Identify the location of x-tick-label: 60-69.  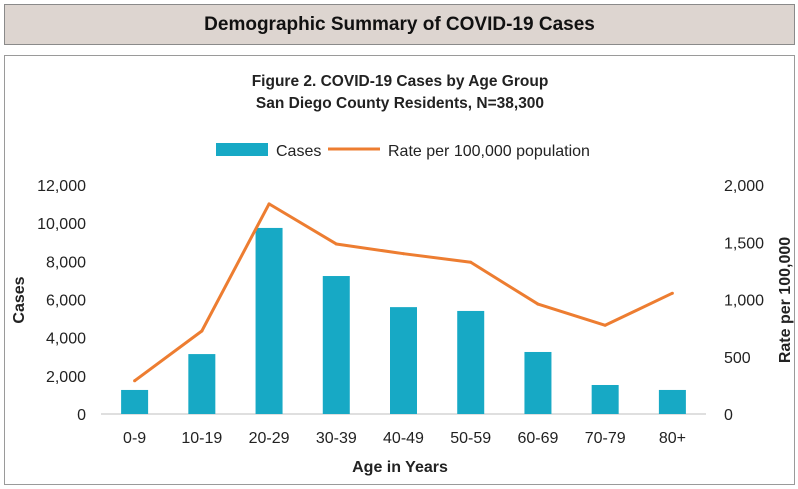
(537, 438).